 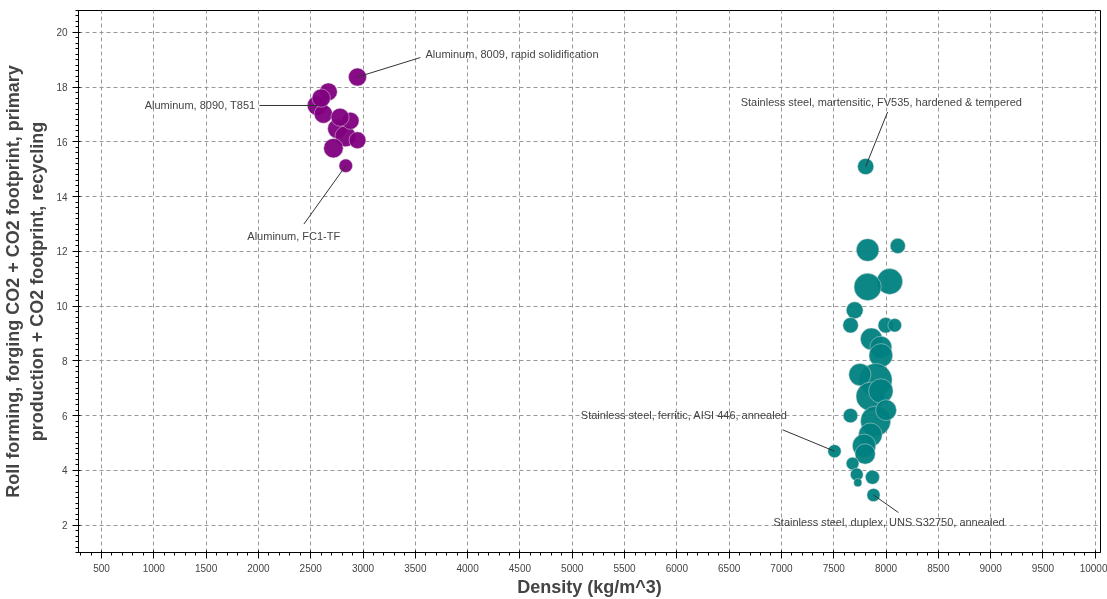 What do you see at coordinates (572, 568) in the screenshot?
I see `x-tick-label: 5000` at bounding box center [572, 568].